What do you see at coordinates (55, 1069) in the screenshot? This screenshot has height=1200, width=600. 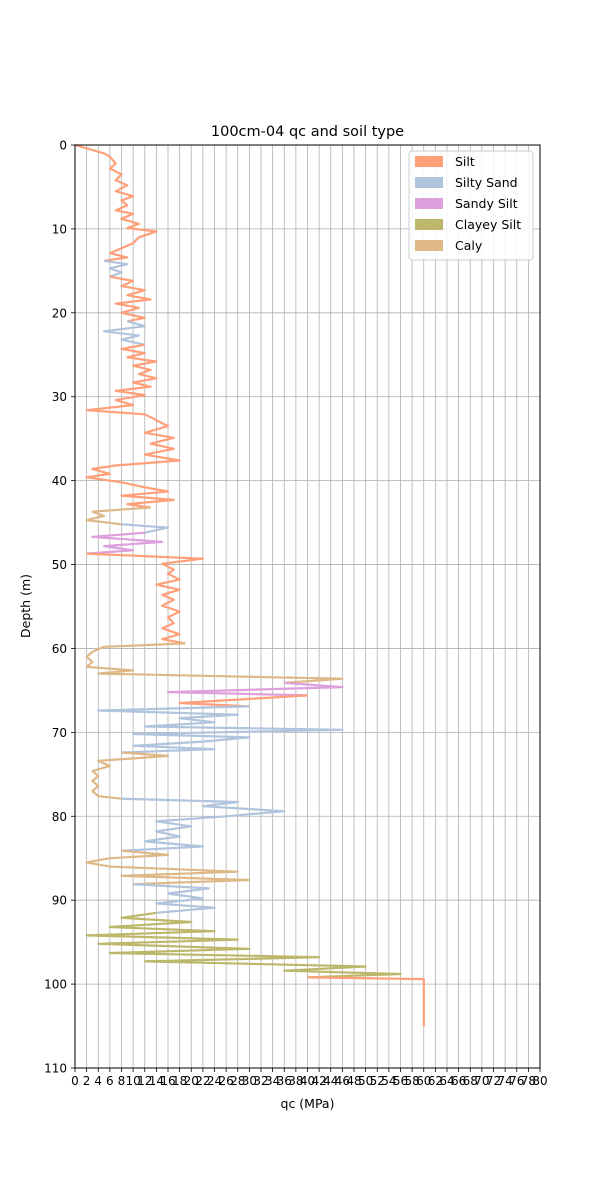 I see `y-tick-label: 110` at bounding box center [55, 1069].